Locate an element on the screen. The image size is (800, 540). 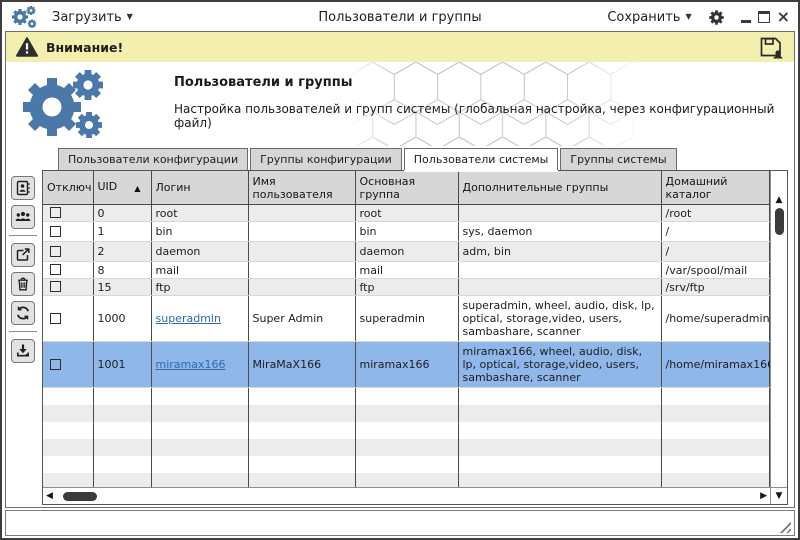
table-row: 0 root root/root is located at coordinates (406, 213).